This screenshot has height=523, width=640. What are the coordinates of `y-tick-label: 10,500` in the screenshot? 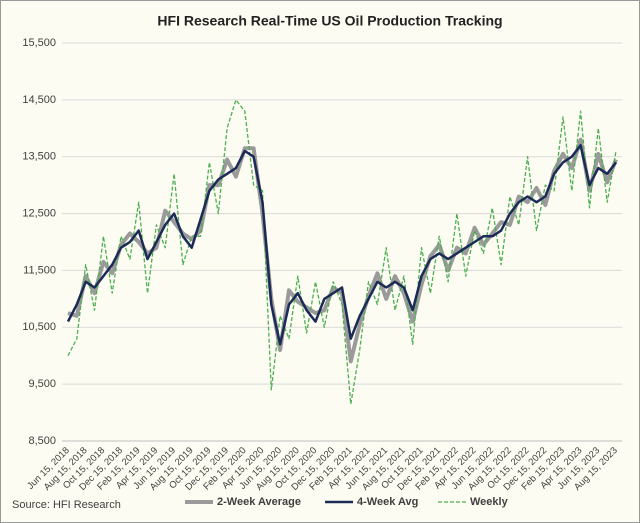 It's located at (39, 327).